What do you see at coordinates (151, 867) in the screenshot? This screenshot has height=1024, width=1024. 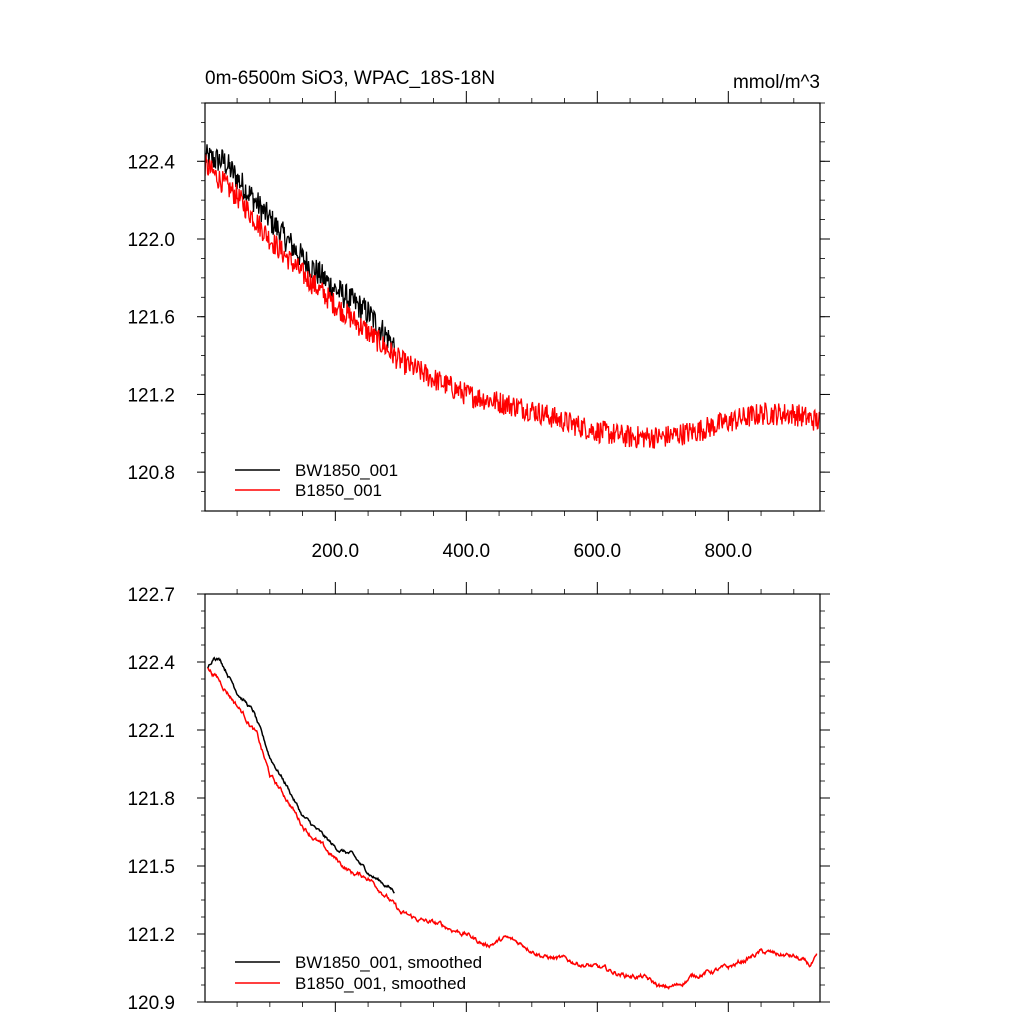 I see `y-tick-label: 121.5` at bounding box center [151, 867].